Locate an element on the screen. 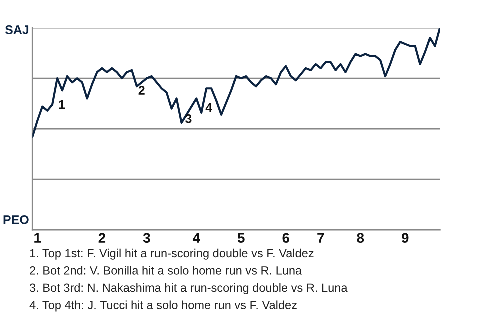 This screenshot has width=480, height=320. text: PEO is located at coordinates (16, 219).